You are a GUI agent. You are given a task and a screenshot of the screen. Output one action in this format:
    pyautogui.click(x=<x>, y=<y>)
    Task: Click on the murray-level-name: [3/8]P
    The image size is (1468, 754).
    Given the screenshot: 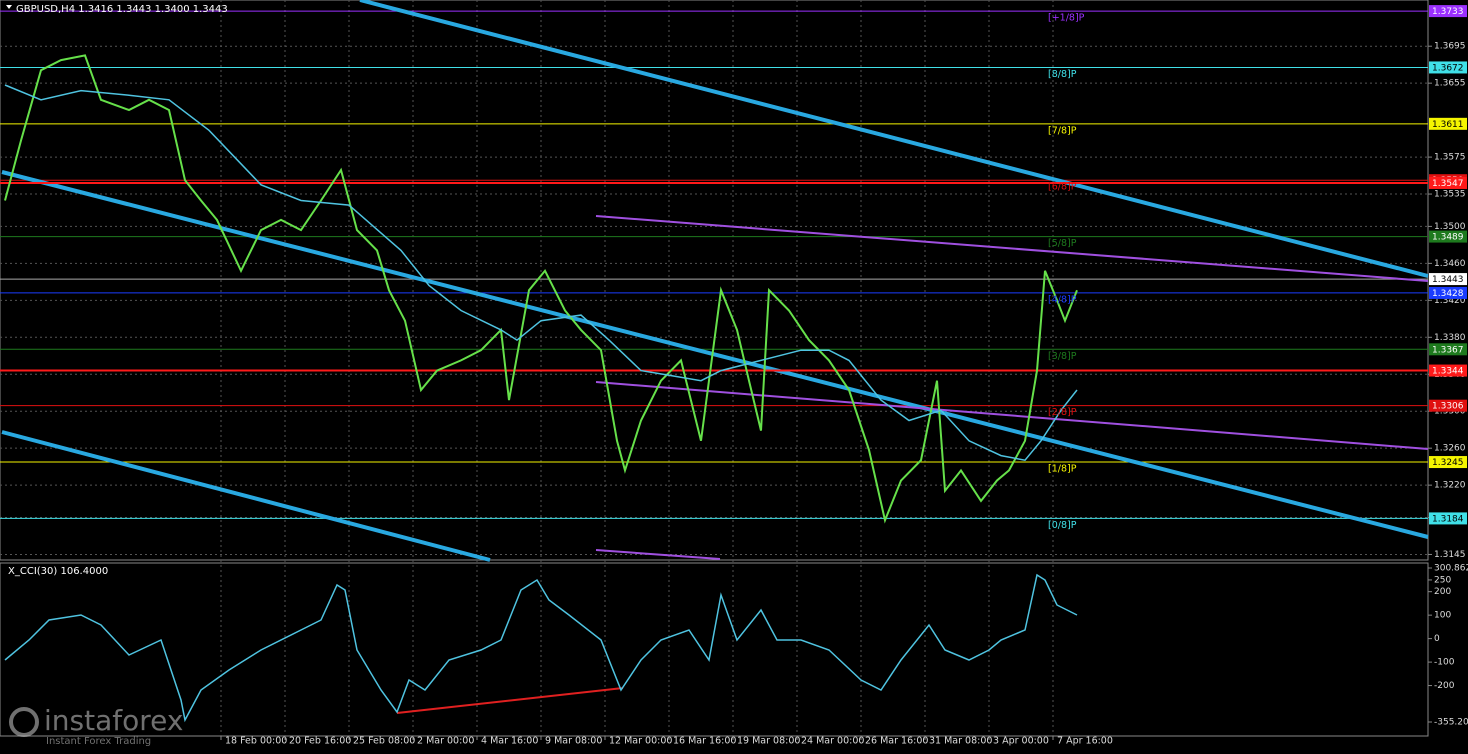 What is the action you would take?
    pyautogui.click(x=1062, y=356)
    